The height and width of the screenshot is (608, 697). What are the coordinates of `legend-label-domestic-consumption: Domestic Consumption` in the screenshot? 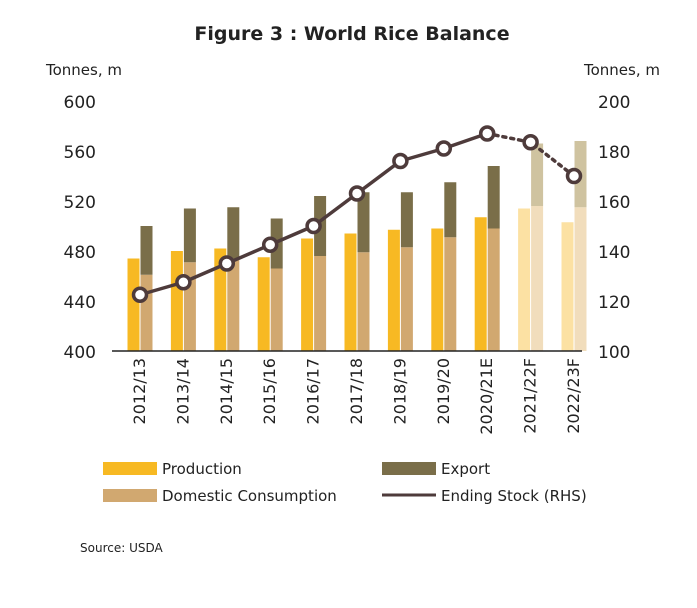 It's located at (249, 496).